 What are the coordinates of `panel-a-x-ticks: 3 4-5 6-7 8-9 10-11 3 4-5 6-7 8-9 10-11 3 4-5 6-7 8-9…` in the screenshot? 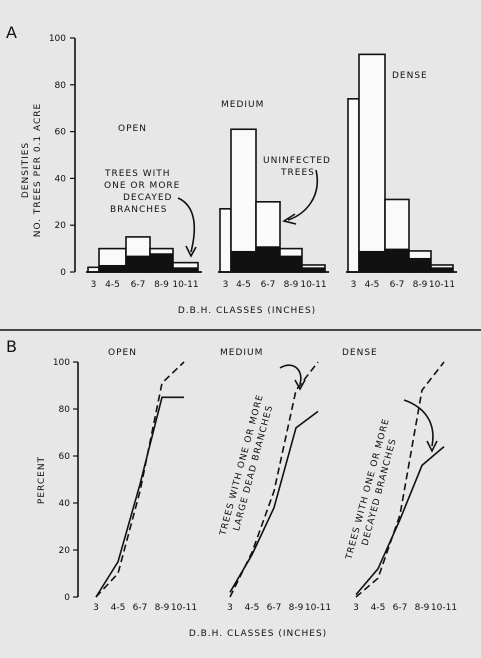 It's located at (273, 285).